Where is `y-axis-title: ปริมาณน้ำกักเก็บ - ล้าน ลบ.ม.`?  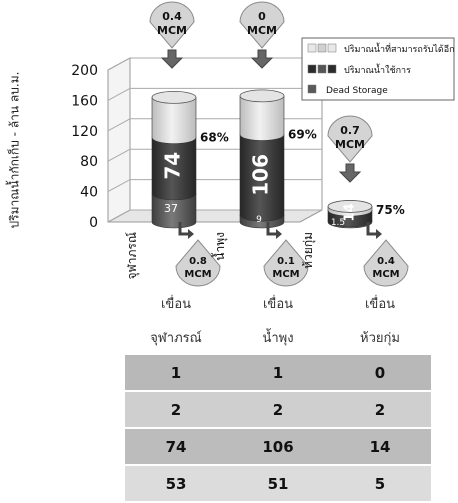
y-axis-title: ปริมาณน้ำกักเก็บ - ล้าน ลบ.ม. is located at coordinates (15, 150).